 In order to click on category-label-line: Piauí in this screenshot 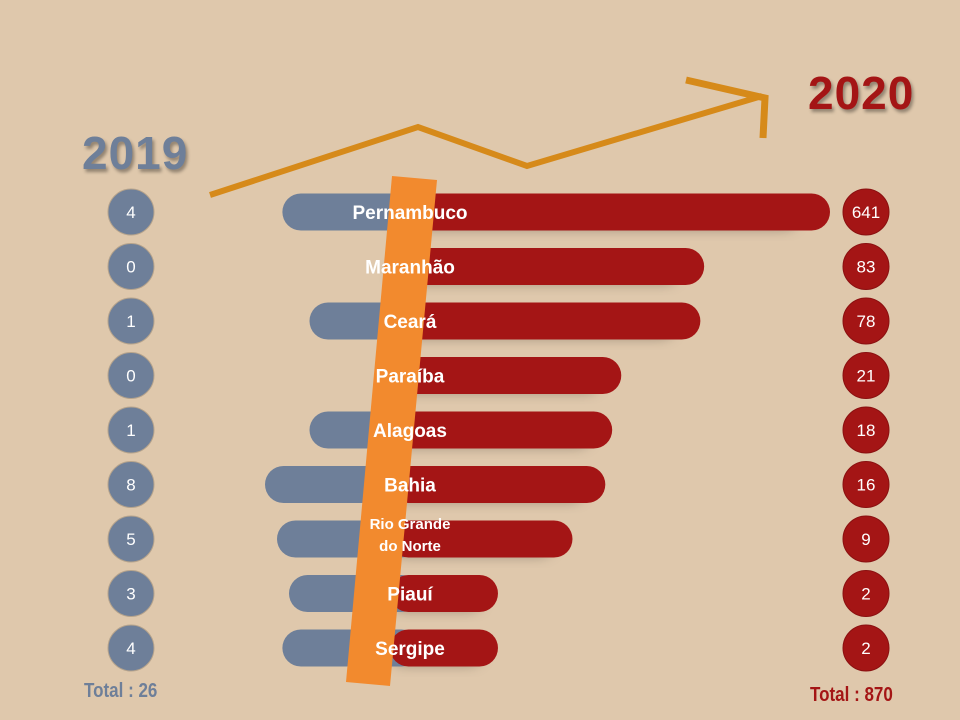, I will do `click(410, 595)`.